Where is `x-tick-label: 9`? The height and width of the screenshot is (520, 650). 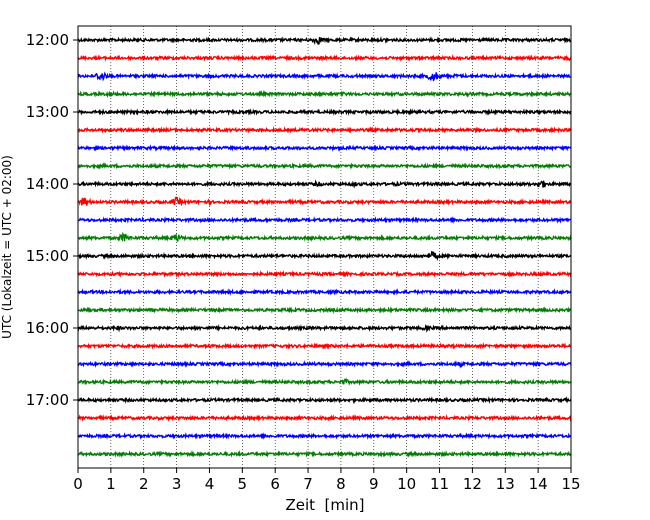 x-tick-label: 9 is located at coordinates (374, 484).